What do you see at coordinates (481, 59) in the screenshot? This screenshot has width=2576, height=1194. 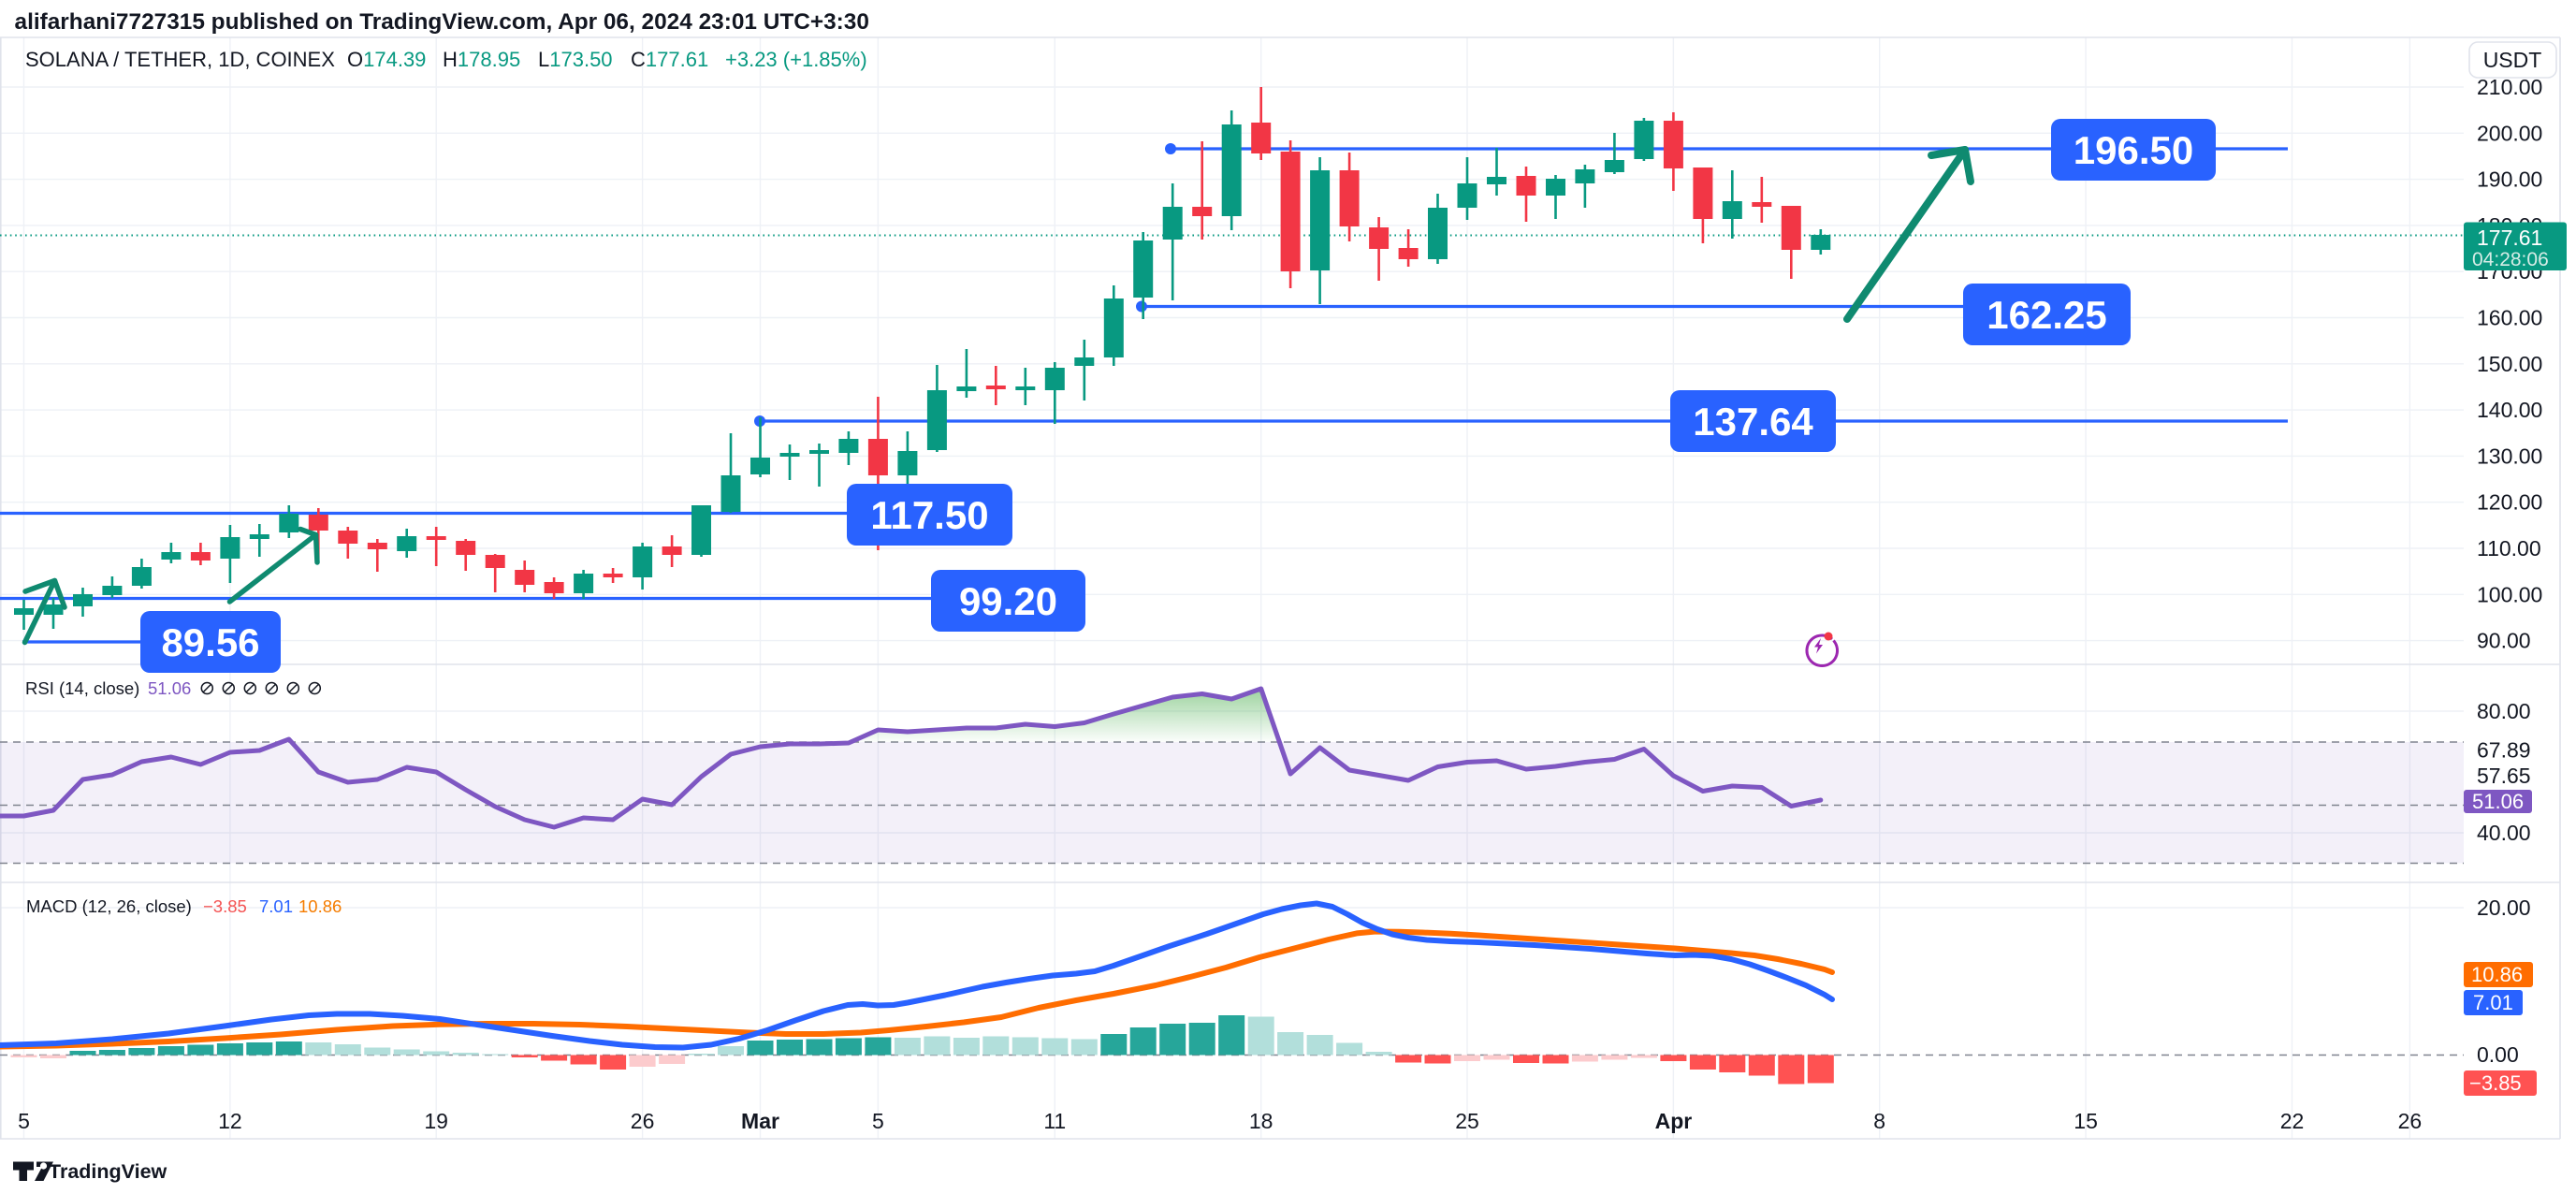 I see `svg-text: H178.95` at bounding box center [481, 59].